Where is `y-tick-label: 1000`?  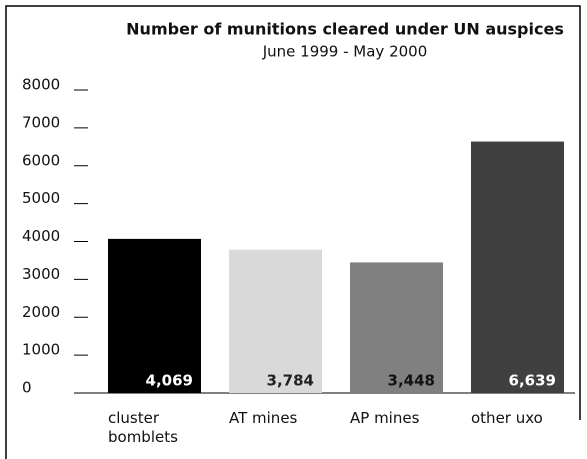
y-tick-label: 1000 is located at coordinates (41, 350).